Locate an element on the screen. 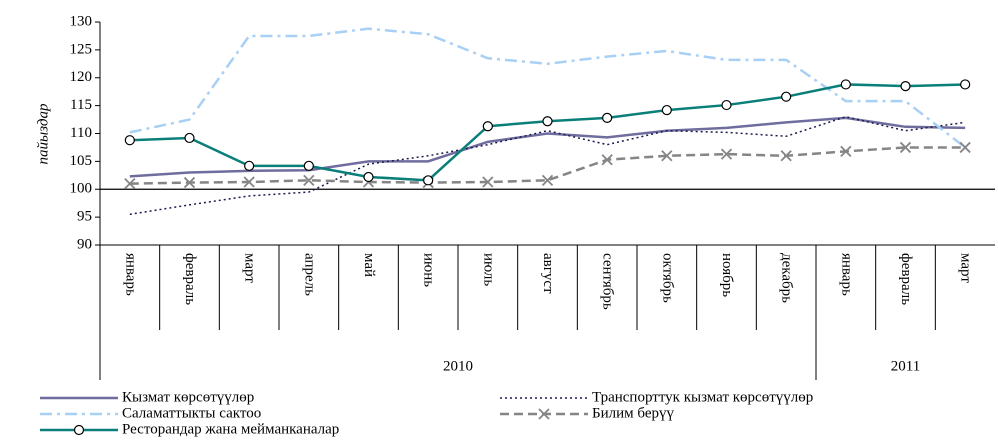  y-tick-label: 120 is located at coordinates (81, 77).